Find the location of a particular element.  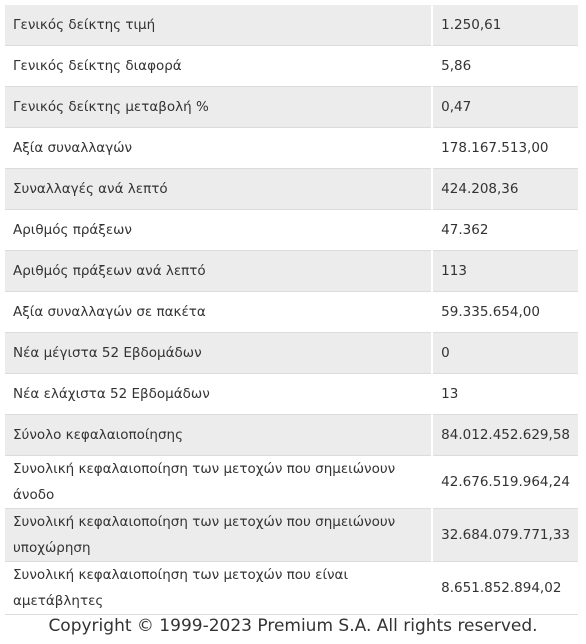

table-row: Αξία συναλλαγών σε πακέτα 59.335.654,00 is located at coordinates (291, 312).